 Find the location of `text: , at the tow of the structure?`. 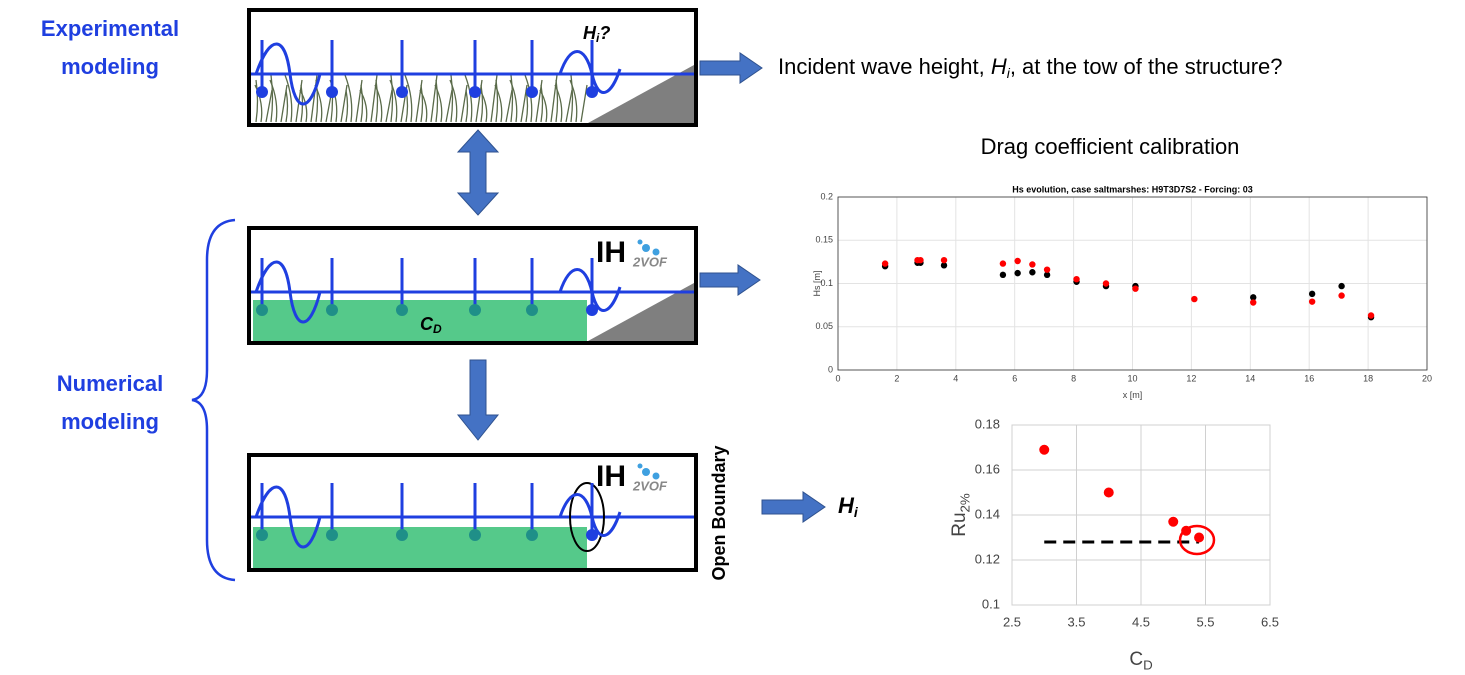

text: , at the tow of the structure? is located at coordinates (1146, 66).